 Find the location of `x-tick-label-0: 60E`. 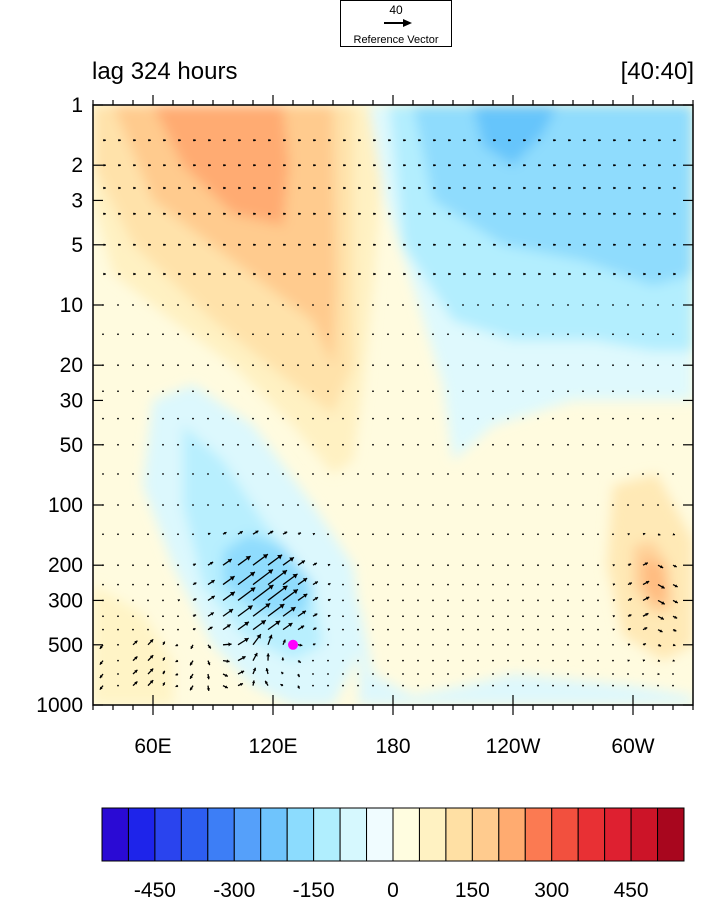

x-tick-label-0: 60E is located at coordinates (152, 746).